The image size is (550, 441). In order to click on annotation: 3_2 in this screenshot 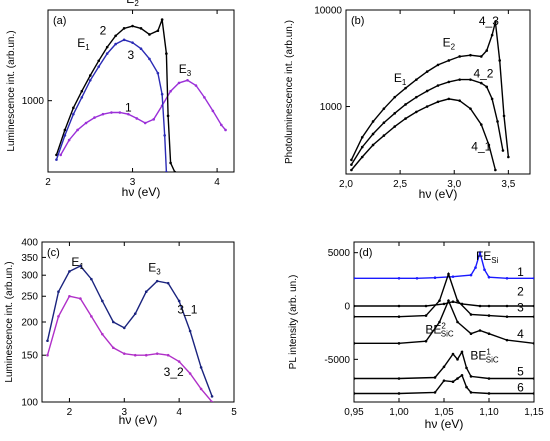, I will do `click(174, 372)`.